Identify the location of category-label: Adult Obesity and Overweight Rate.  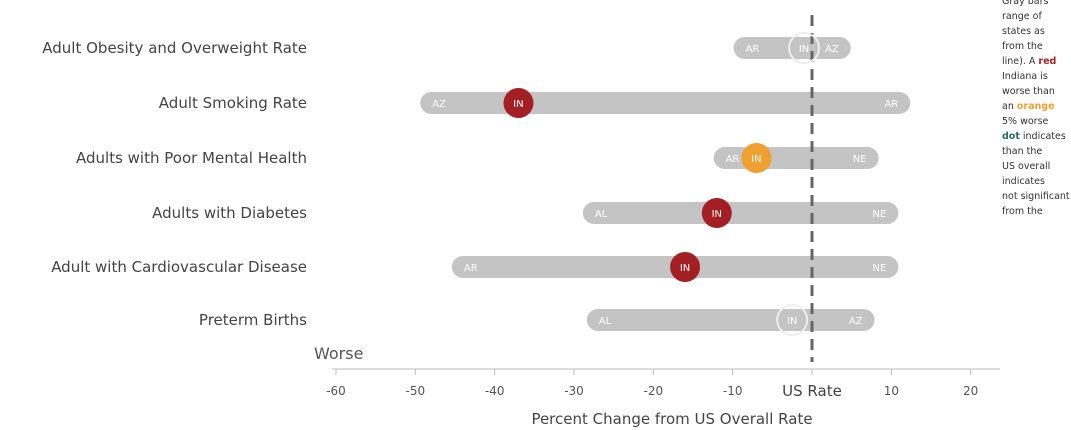
(174, 48).